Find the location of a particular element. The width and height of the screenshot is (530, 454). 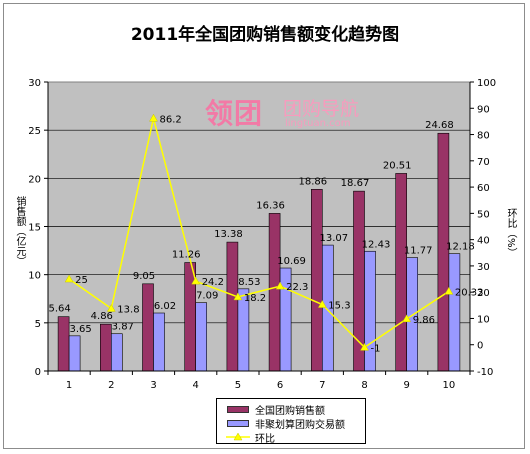

data-label-non-juhuasuan: 7.09 is located at coordinates (207, 296).